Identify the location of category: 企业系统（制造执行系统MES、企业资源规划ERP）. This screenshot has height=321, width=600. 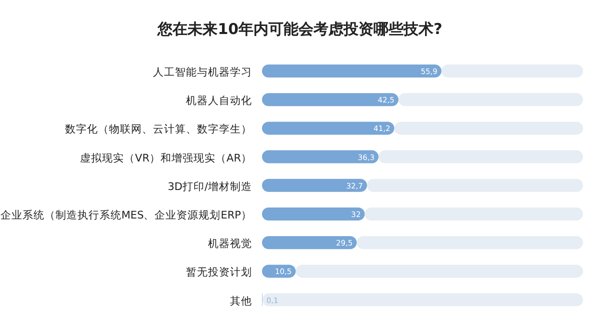
(126, 216).